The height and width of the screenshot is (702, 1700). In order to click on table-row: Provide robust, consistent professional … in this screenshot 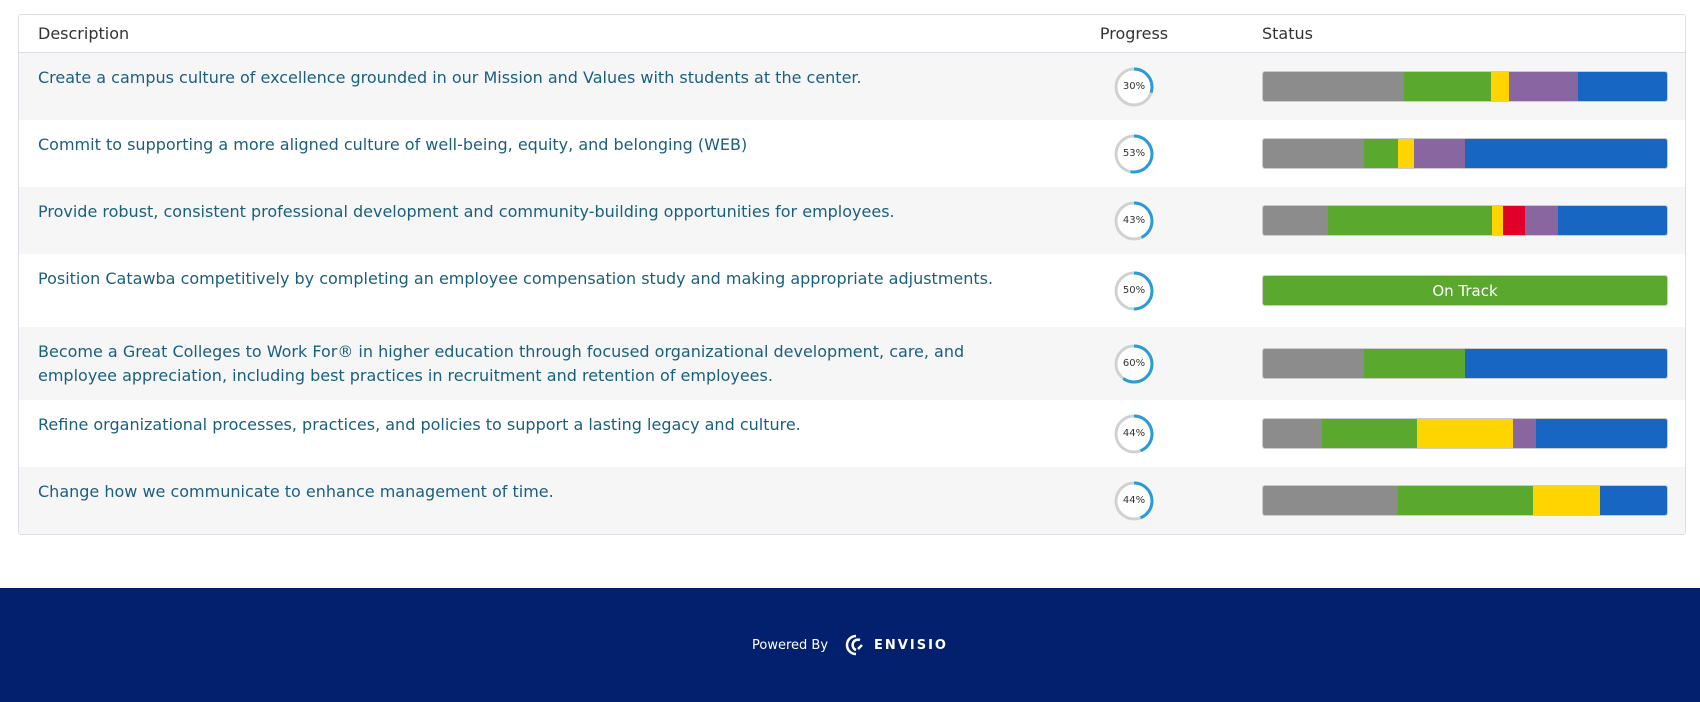, I will do `click(852, 220)`.